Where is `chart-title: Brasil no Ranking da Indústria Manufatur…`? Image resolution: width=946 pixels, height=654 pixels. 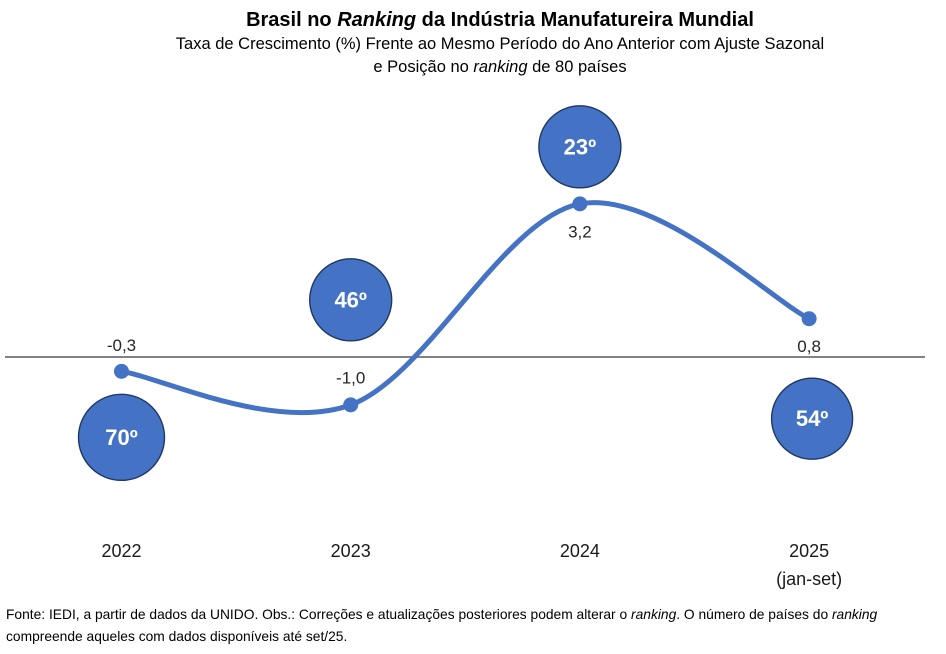
chart-title: Brasil no Ranking da Indústria Manufatur… is located at coordinates (500, 20).